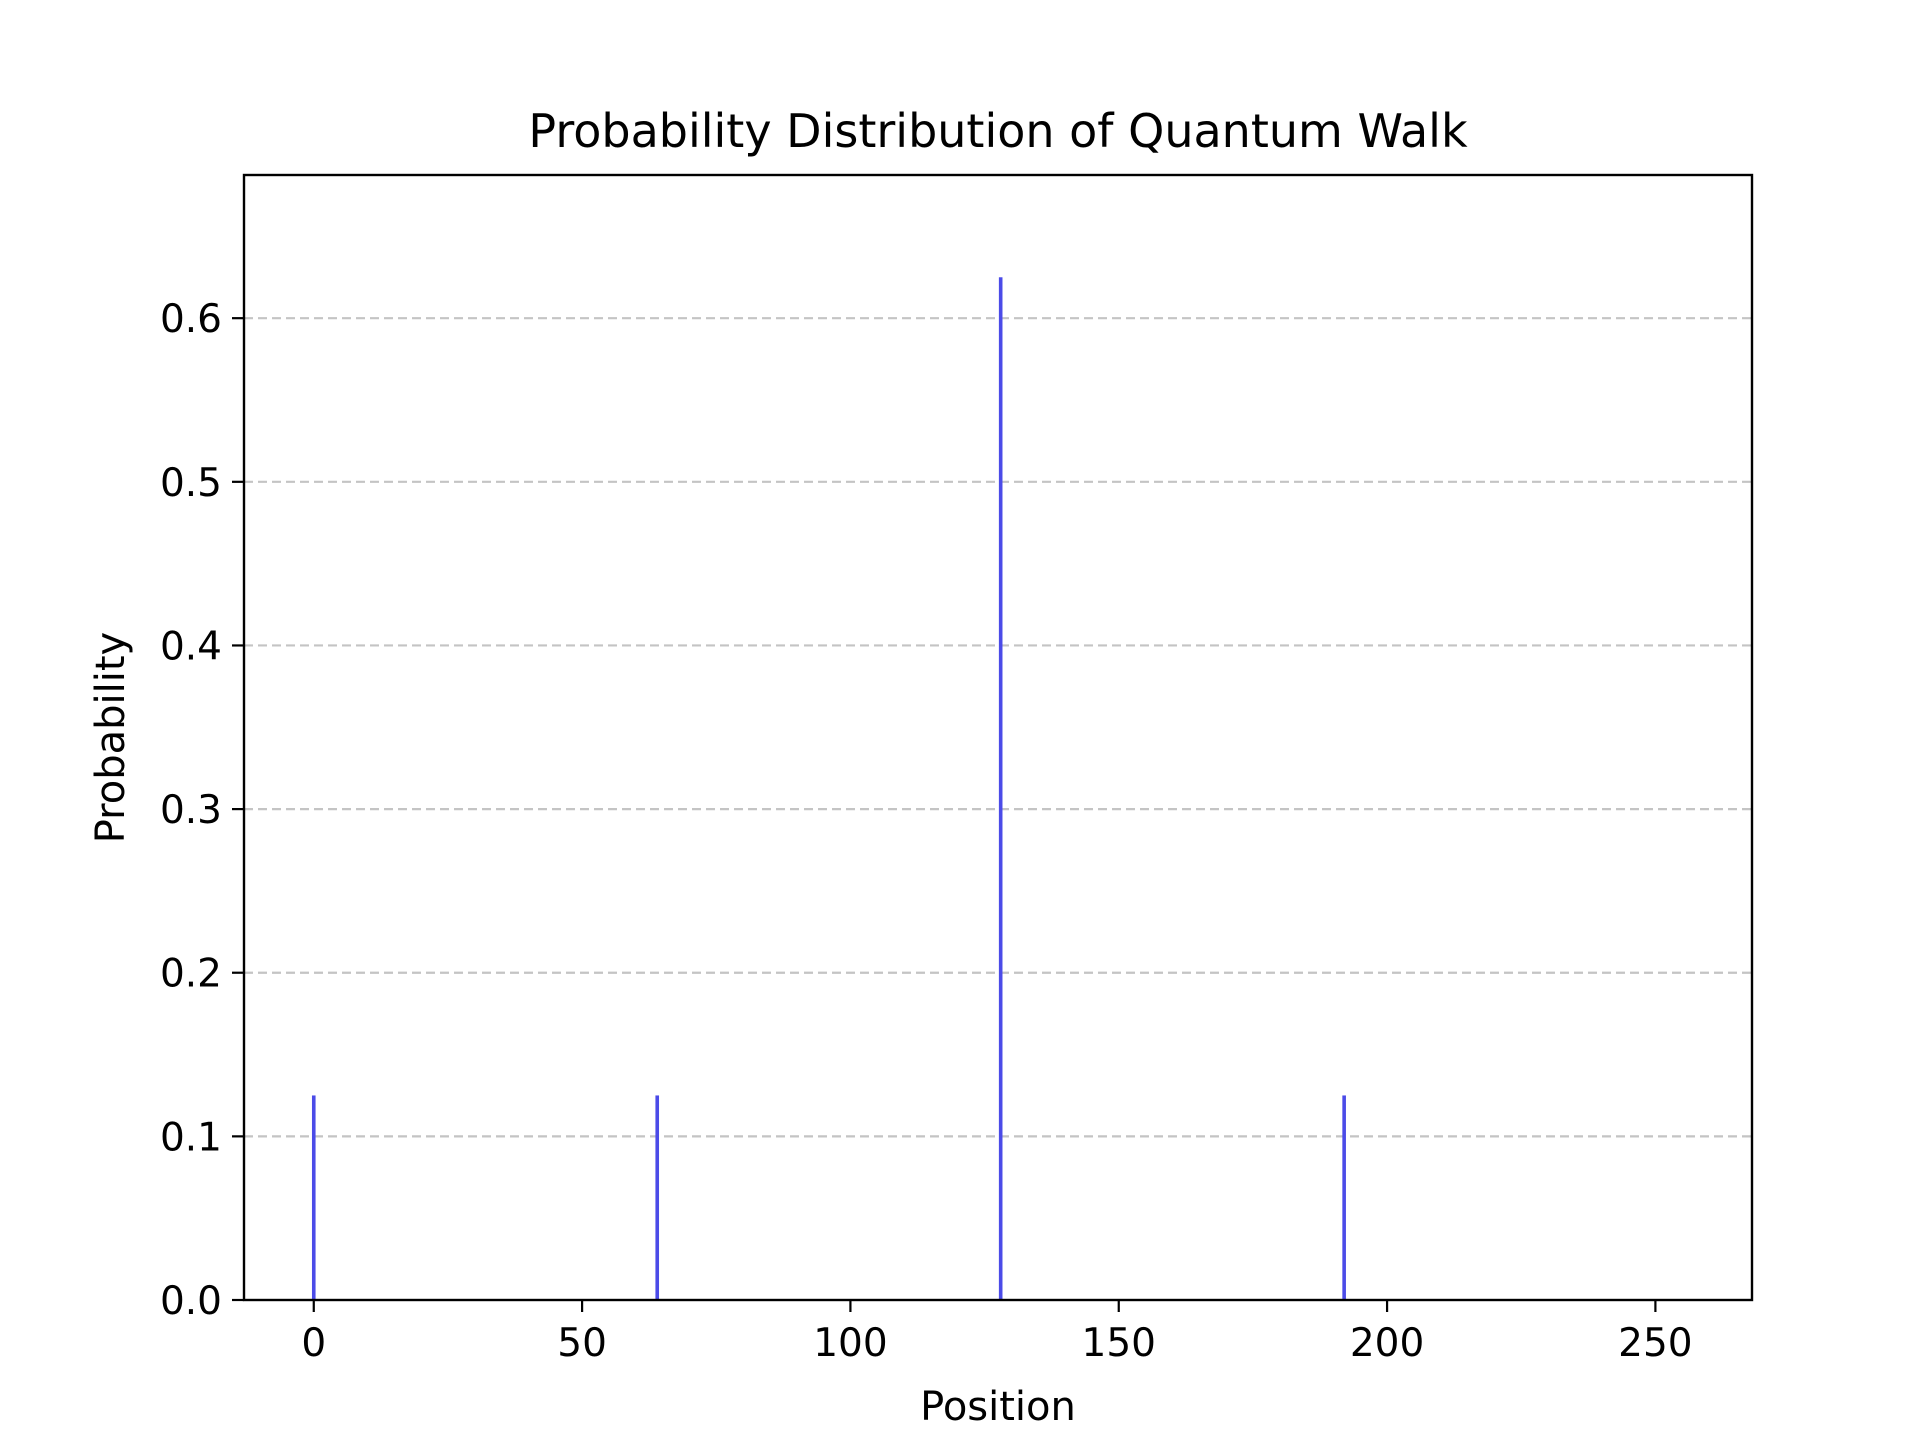 Image resolution: width=1920 pixels, height=1440 pixels. I want to click on y-tick-label: 0.6, so click(191, 319).